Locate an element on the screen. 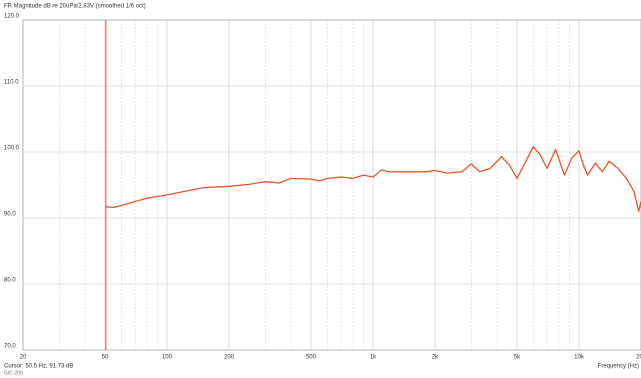 Image resolution: width=641 pixels, height=378 pixels. x-tick-label: 2k is located at coordinates (435, 358).